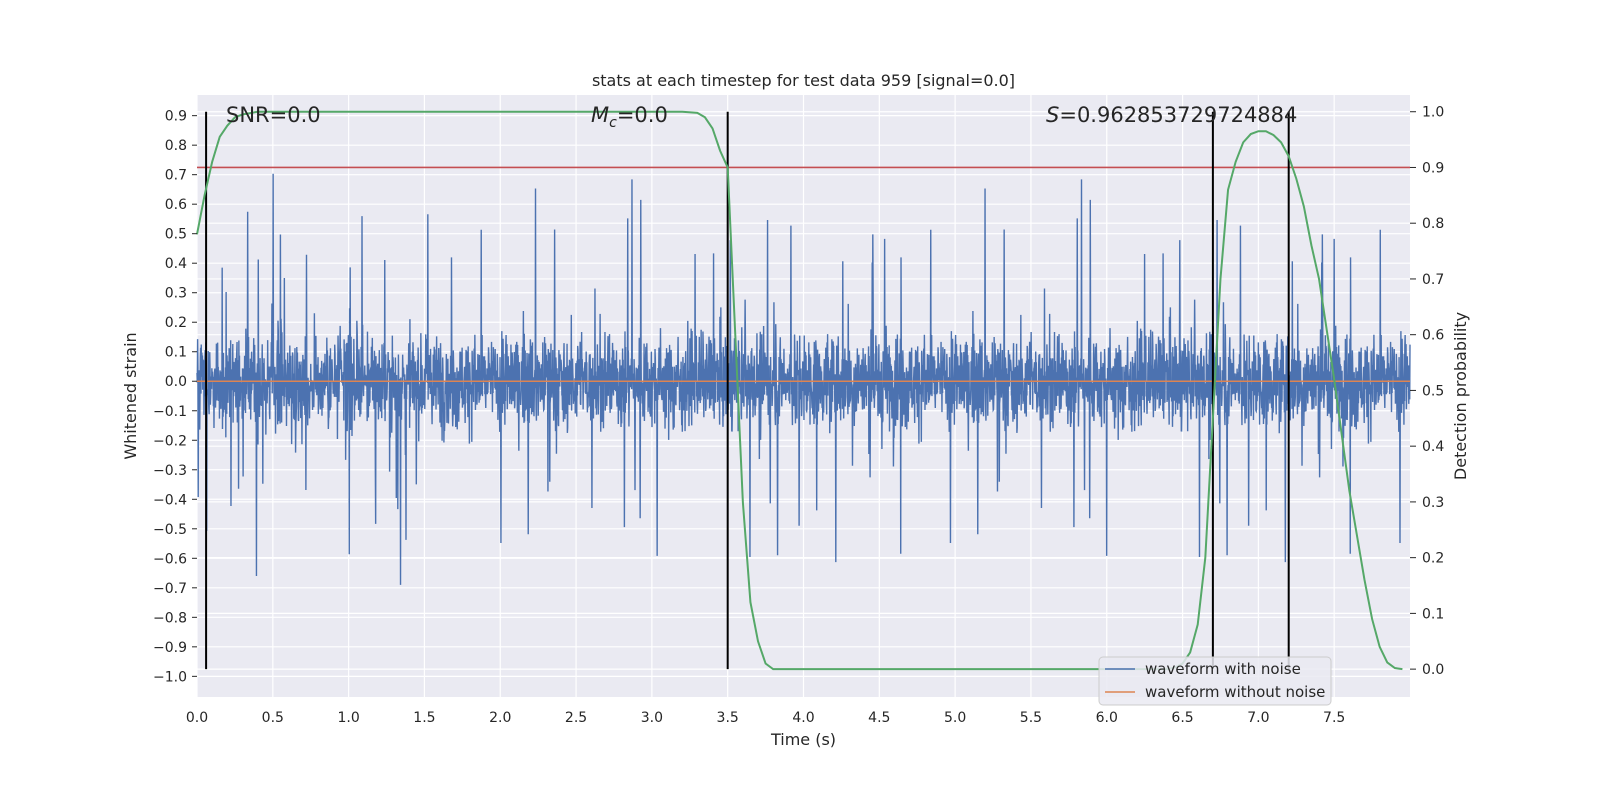  What do you see at coordinates (176, 146) in the screenshot?
I see `y-left-tick-label: 0.8` at bounding box center [176, 146].